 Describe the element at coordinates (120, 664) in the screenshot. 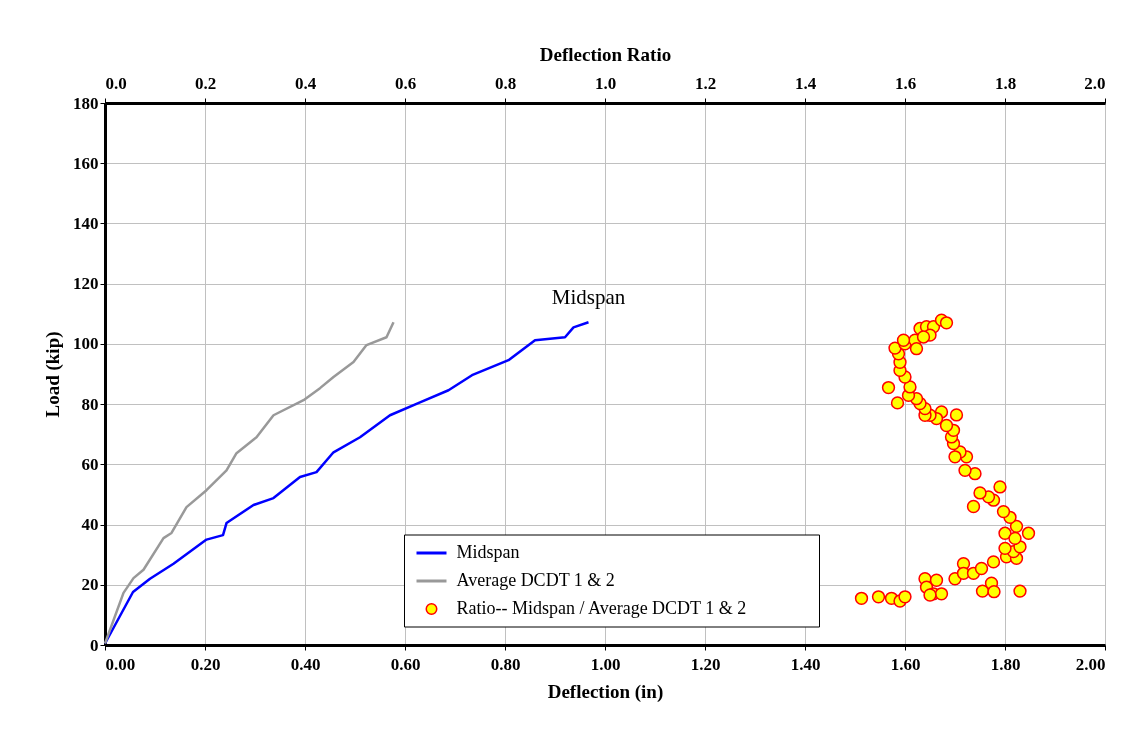

I see `x-tick-label: 0.00` at that location.